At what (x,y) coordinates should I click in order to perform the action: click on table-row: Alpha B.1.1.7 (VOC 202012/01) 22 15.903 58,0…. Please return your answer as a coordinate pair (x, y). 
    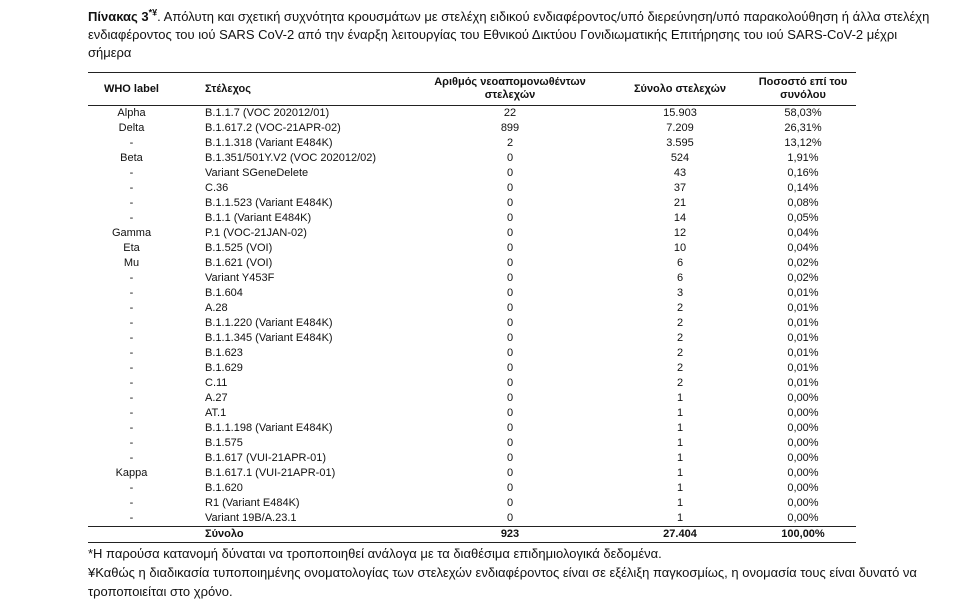
    Looking at the image, I should click on (472, 114).